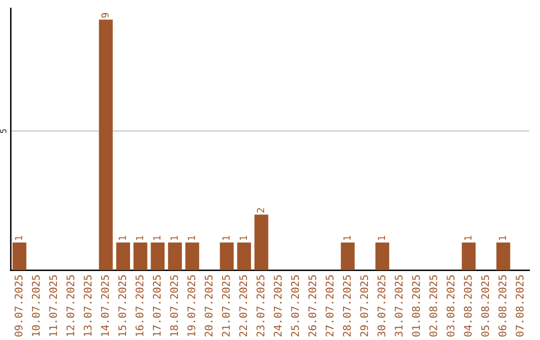 This screenshot has width=540, height=340. Describe the element at coordinates (346, 305) in the screenshot. I see `x-tick-label: 28.07.2025` at that location.